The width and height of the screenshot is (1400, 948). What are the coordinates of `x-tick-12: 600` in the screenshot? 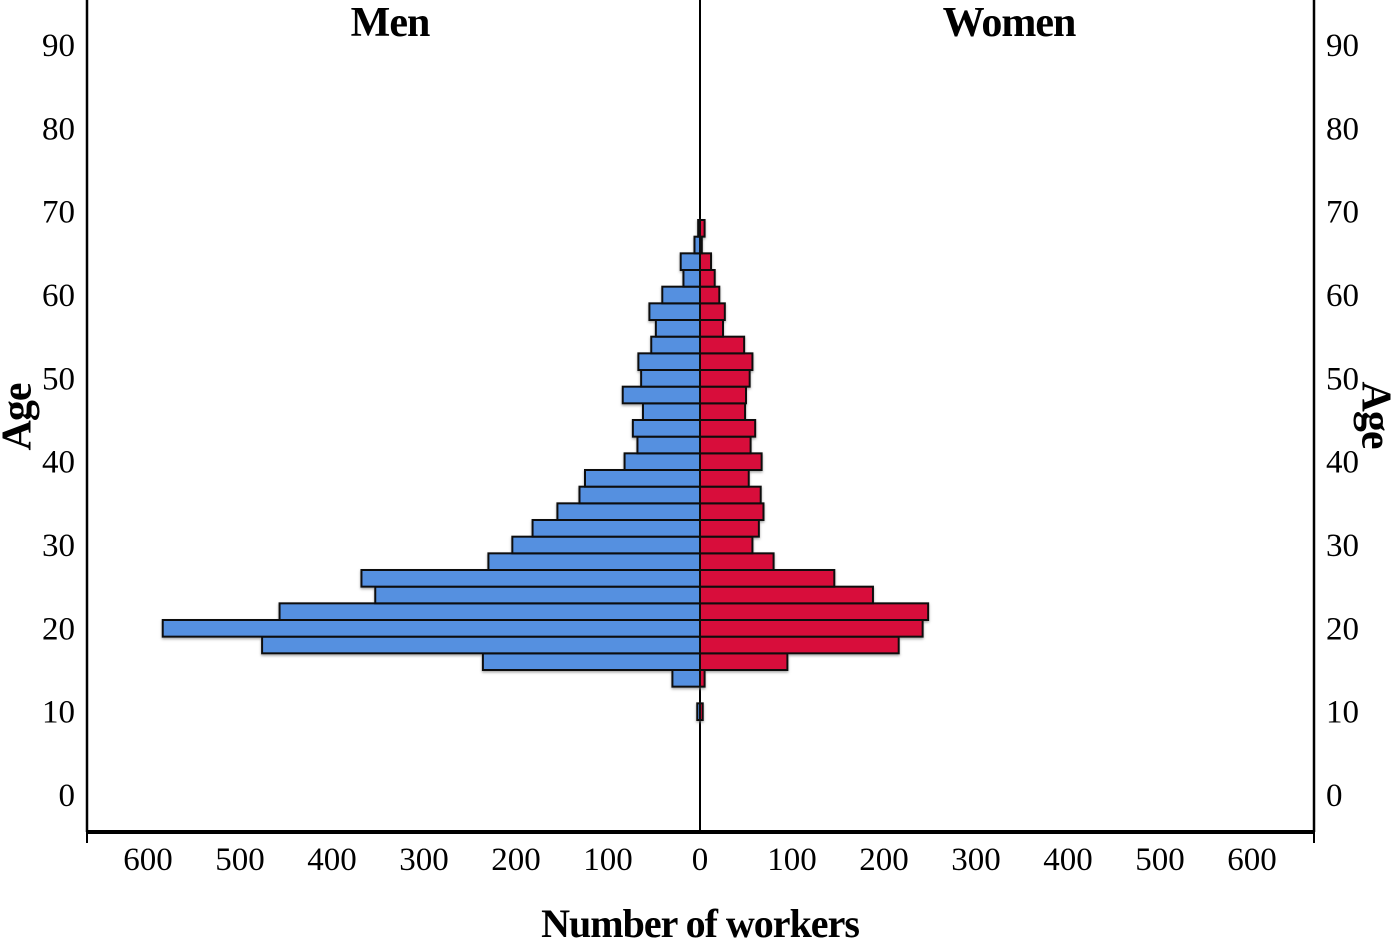 It's located at (1252, 860).